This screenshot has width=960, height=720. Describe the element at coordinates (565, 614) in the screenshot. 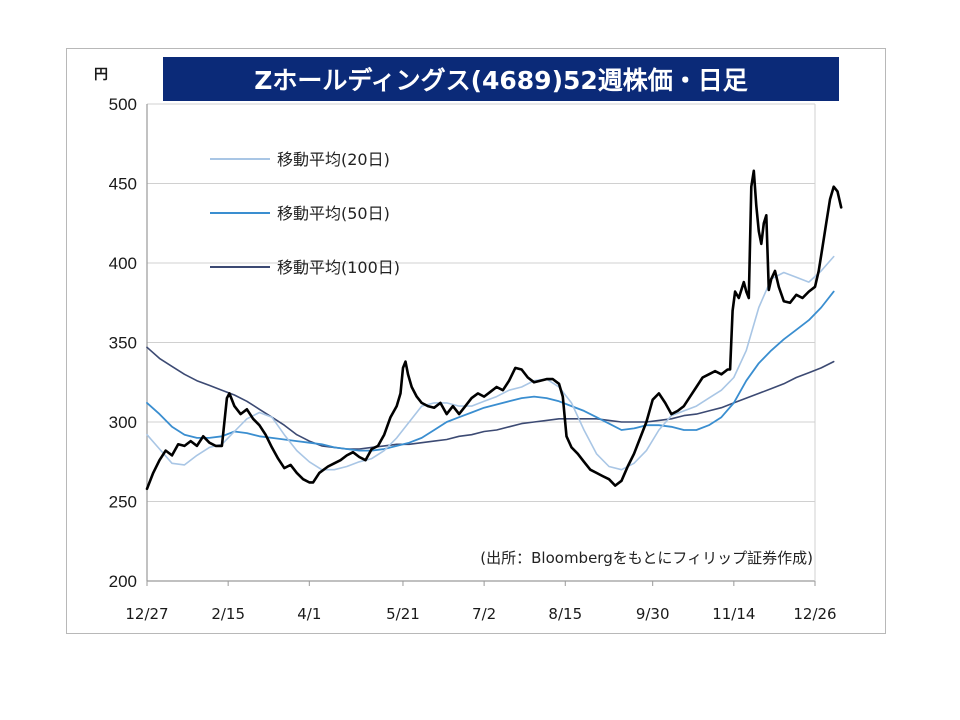

I see `x-tick-label: 8/15` at that location.